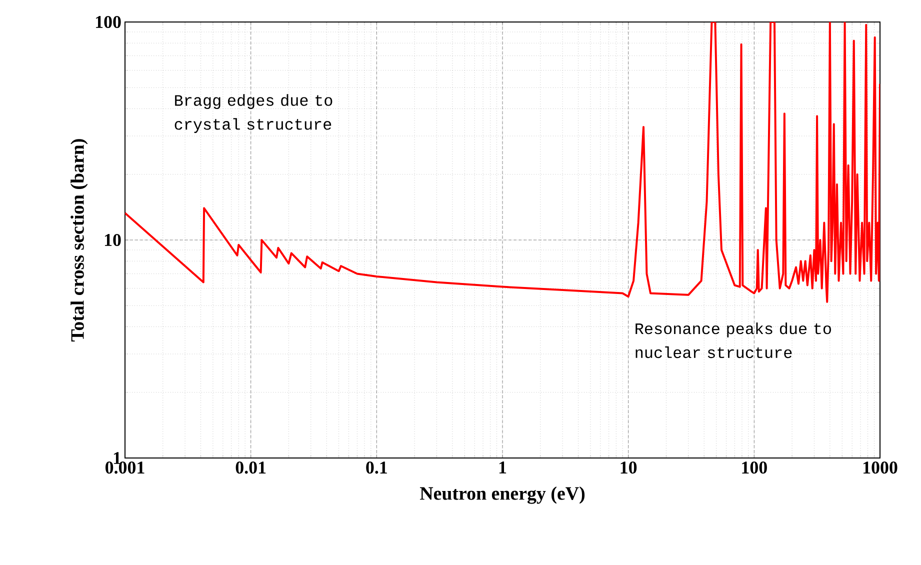 Image resolution: width=921 pixels, height=565 pixels. Describe the element at coordinates (502, 468) in the screenshot. I see `x-tick-label: 1` at that location.